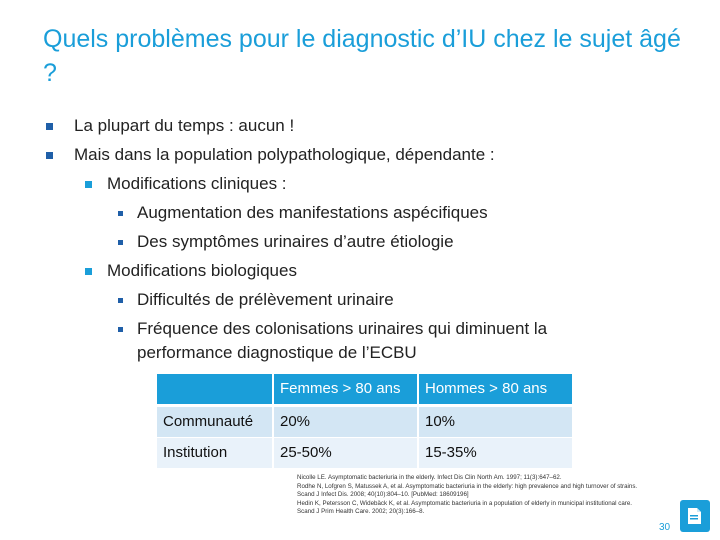 The height and width of the screenshot is (540, 720). I want to click on table-cell: Communauté, so click(214, 422).